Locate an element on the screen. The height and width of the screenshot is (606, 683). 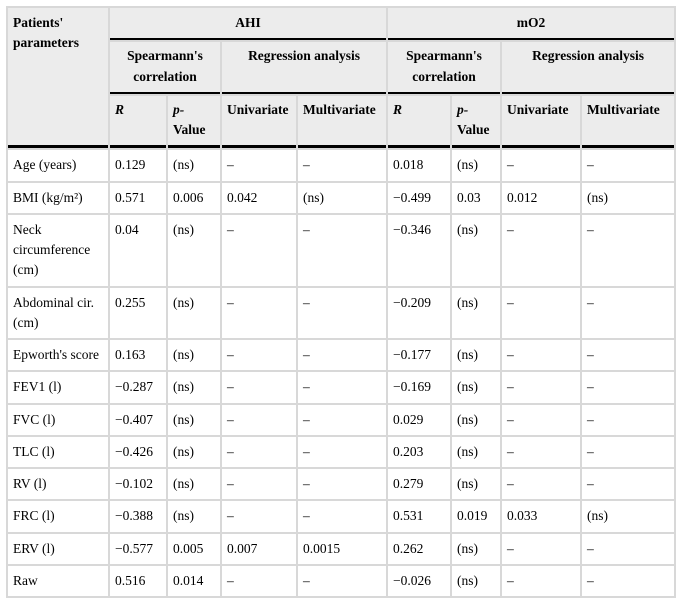
cell: −0.177 is located at coordinates (419, 355).